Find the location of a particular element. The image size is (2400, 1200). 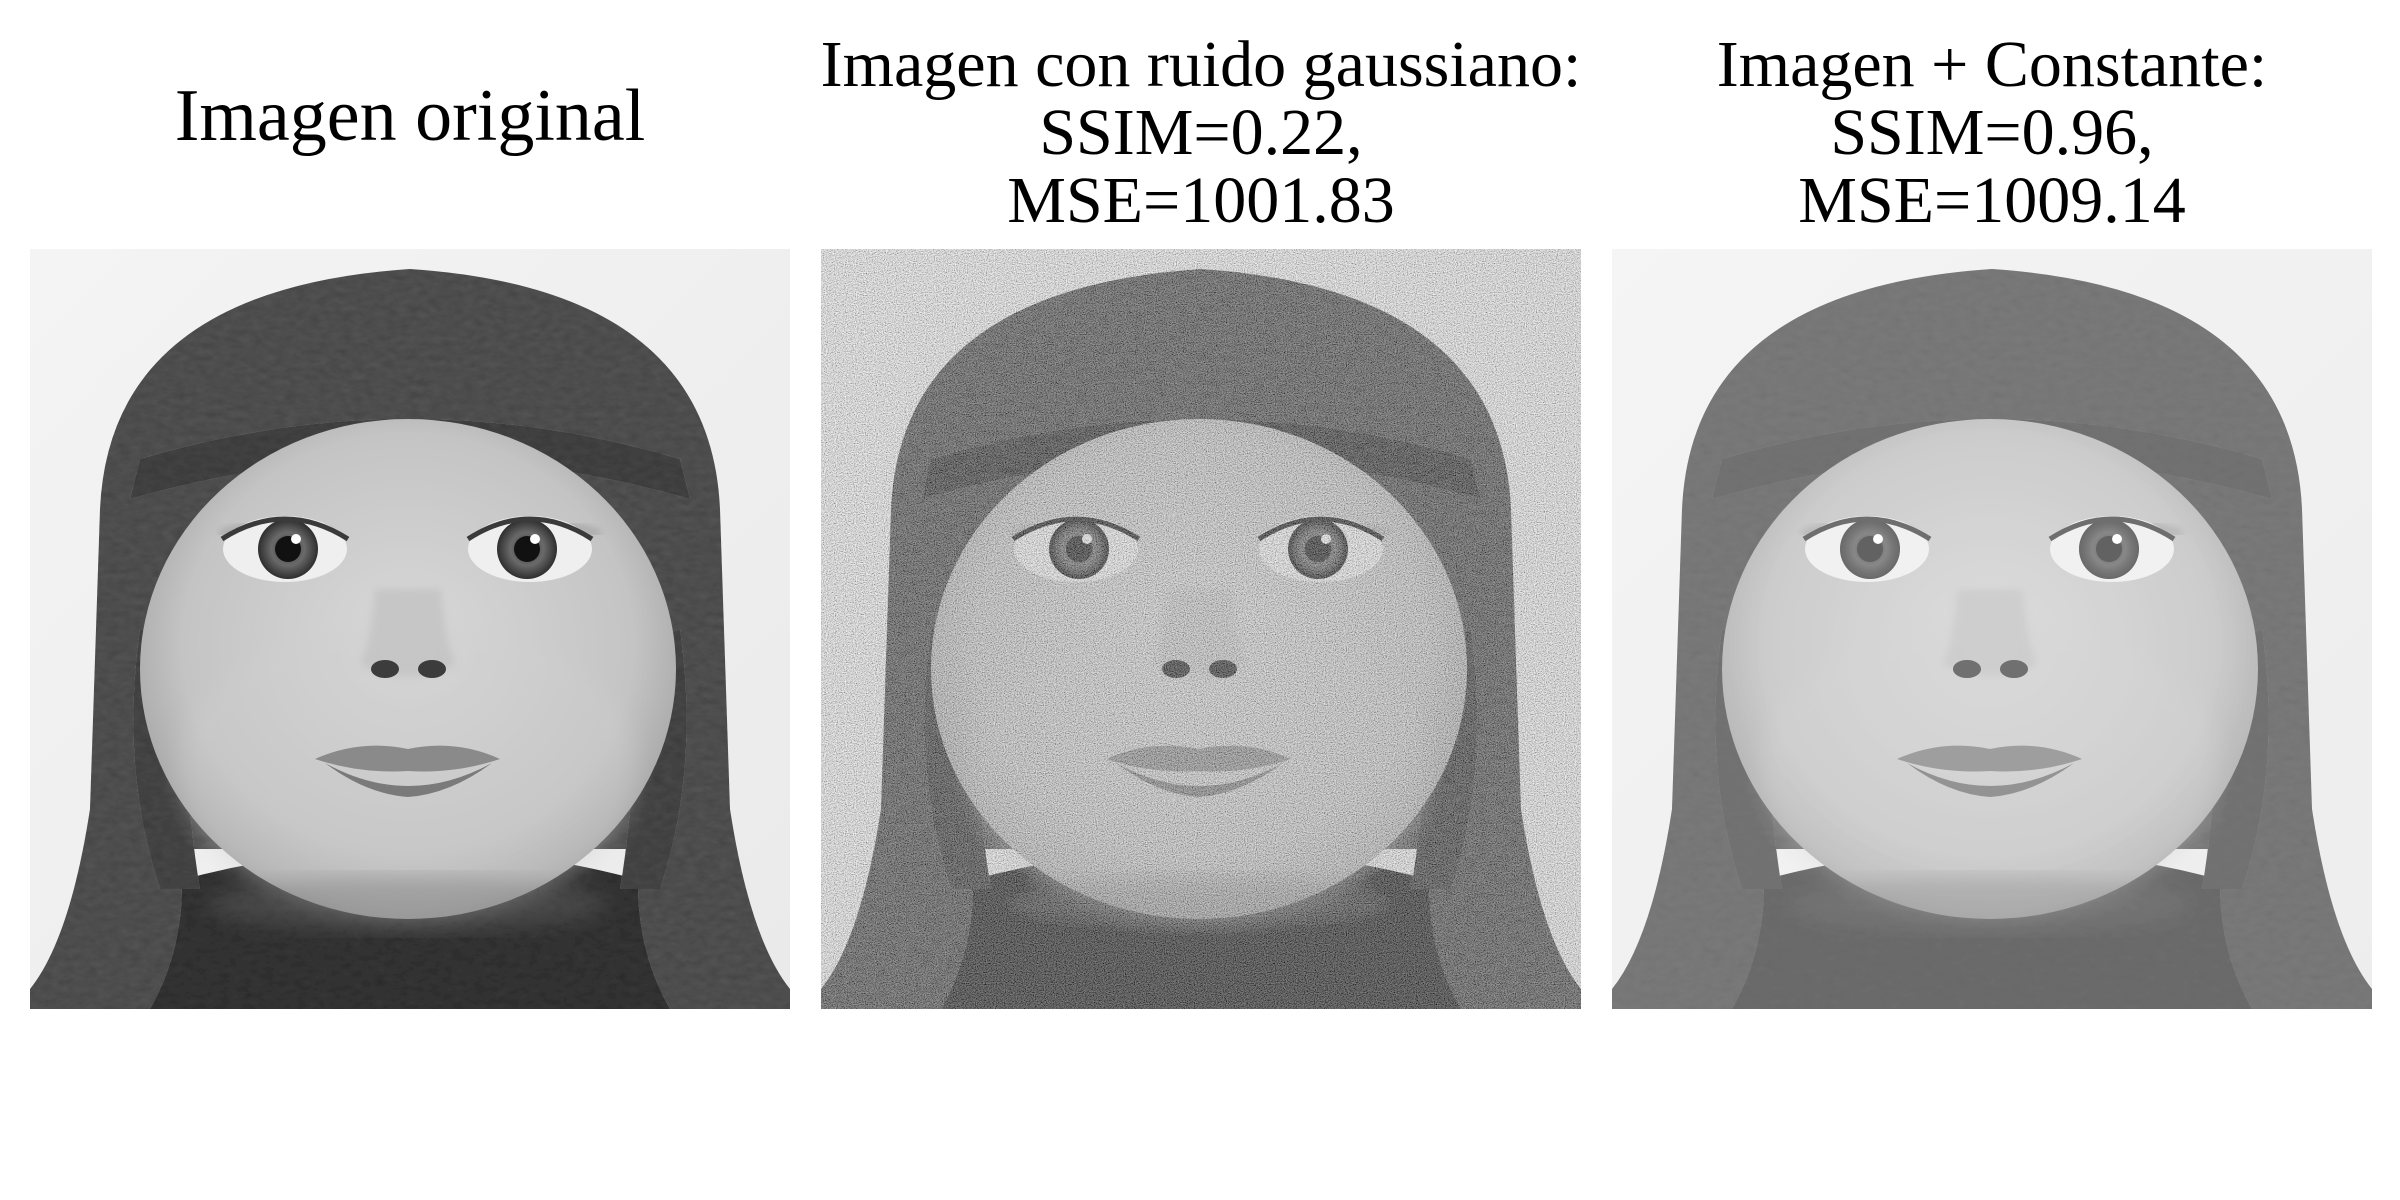

ssim-value-line: SSIM=0.96, is located at coordinates (1992, 132).